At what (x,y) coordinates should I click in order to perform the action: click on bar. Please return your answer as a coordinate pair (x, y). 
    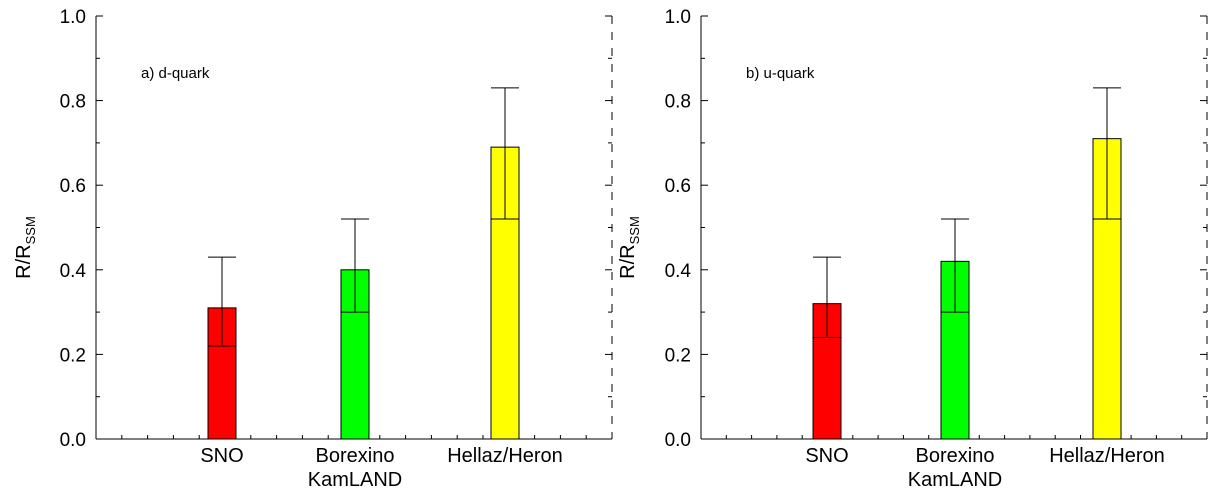
    Looking at the image, I should click on (827, 371).